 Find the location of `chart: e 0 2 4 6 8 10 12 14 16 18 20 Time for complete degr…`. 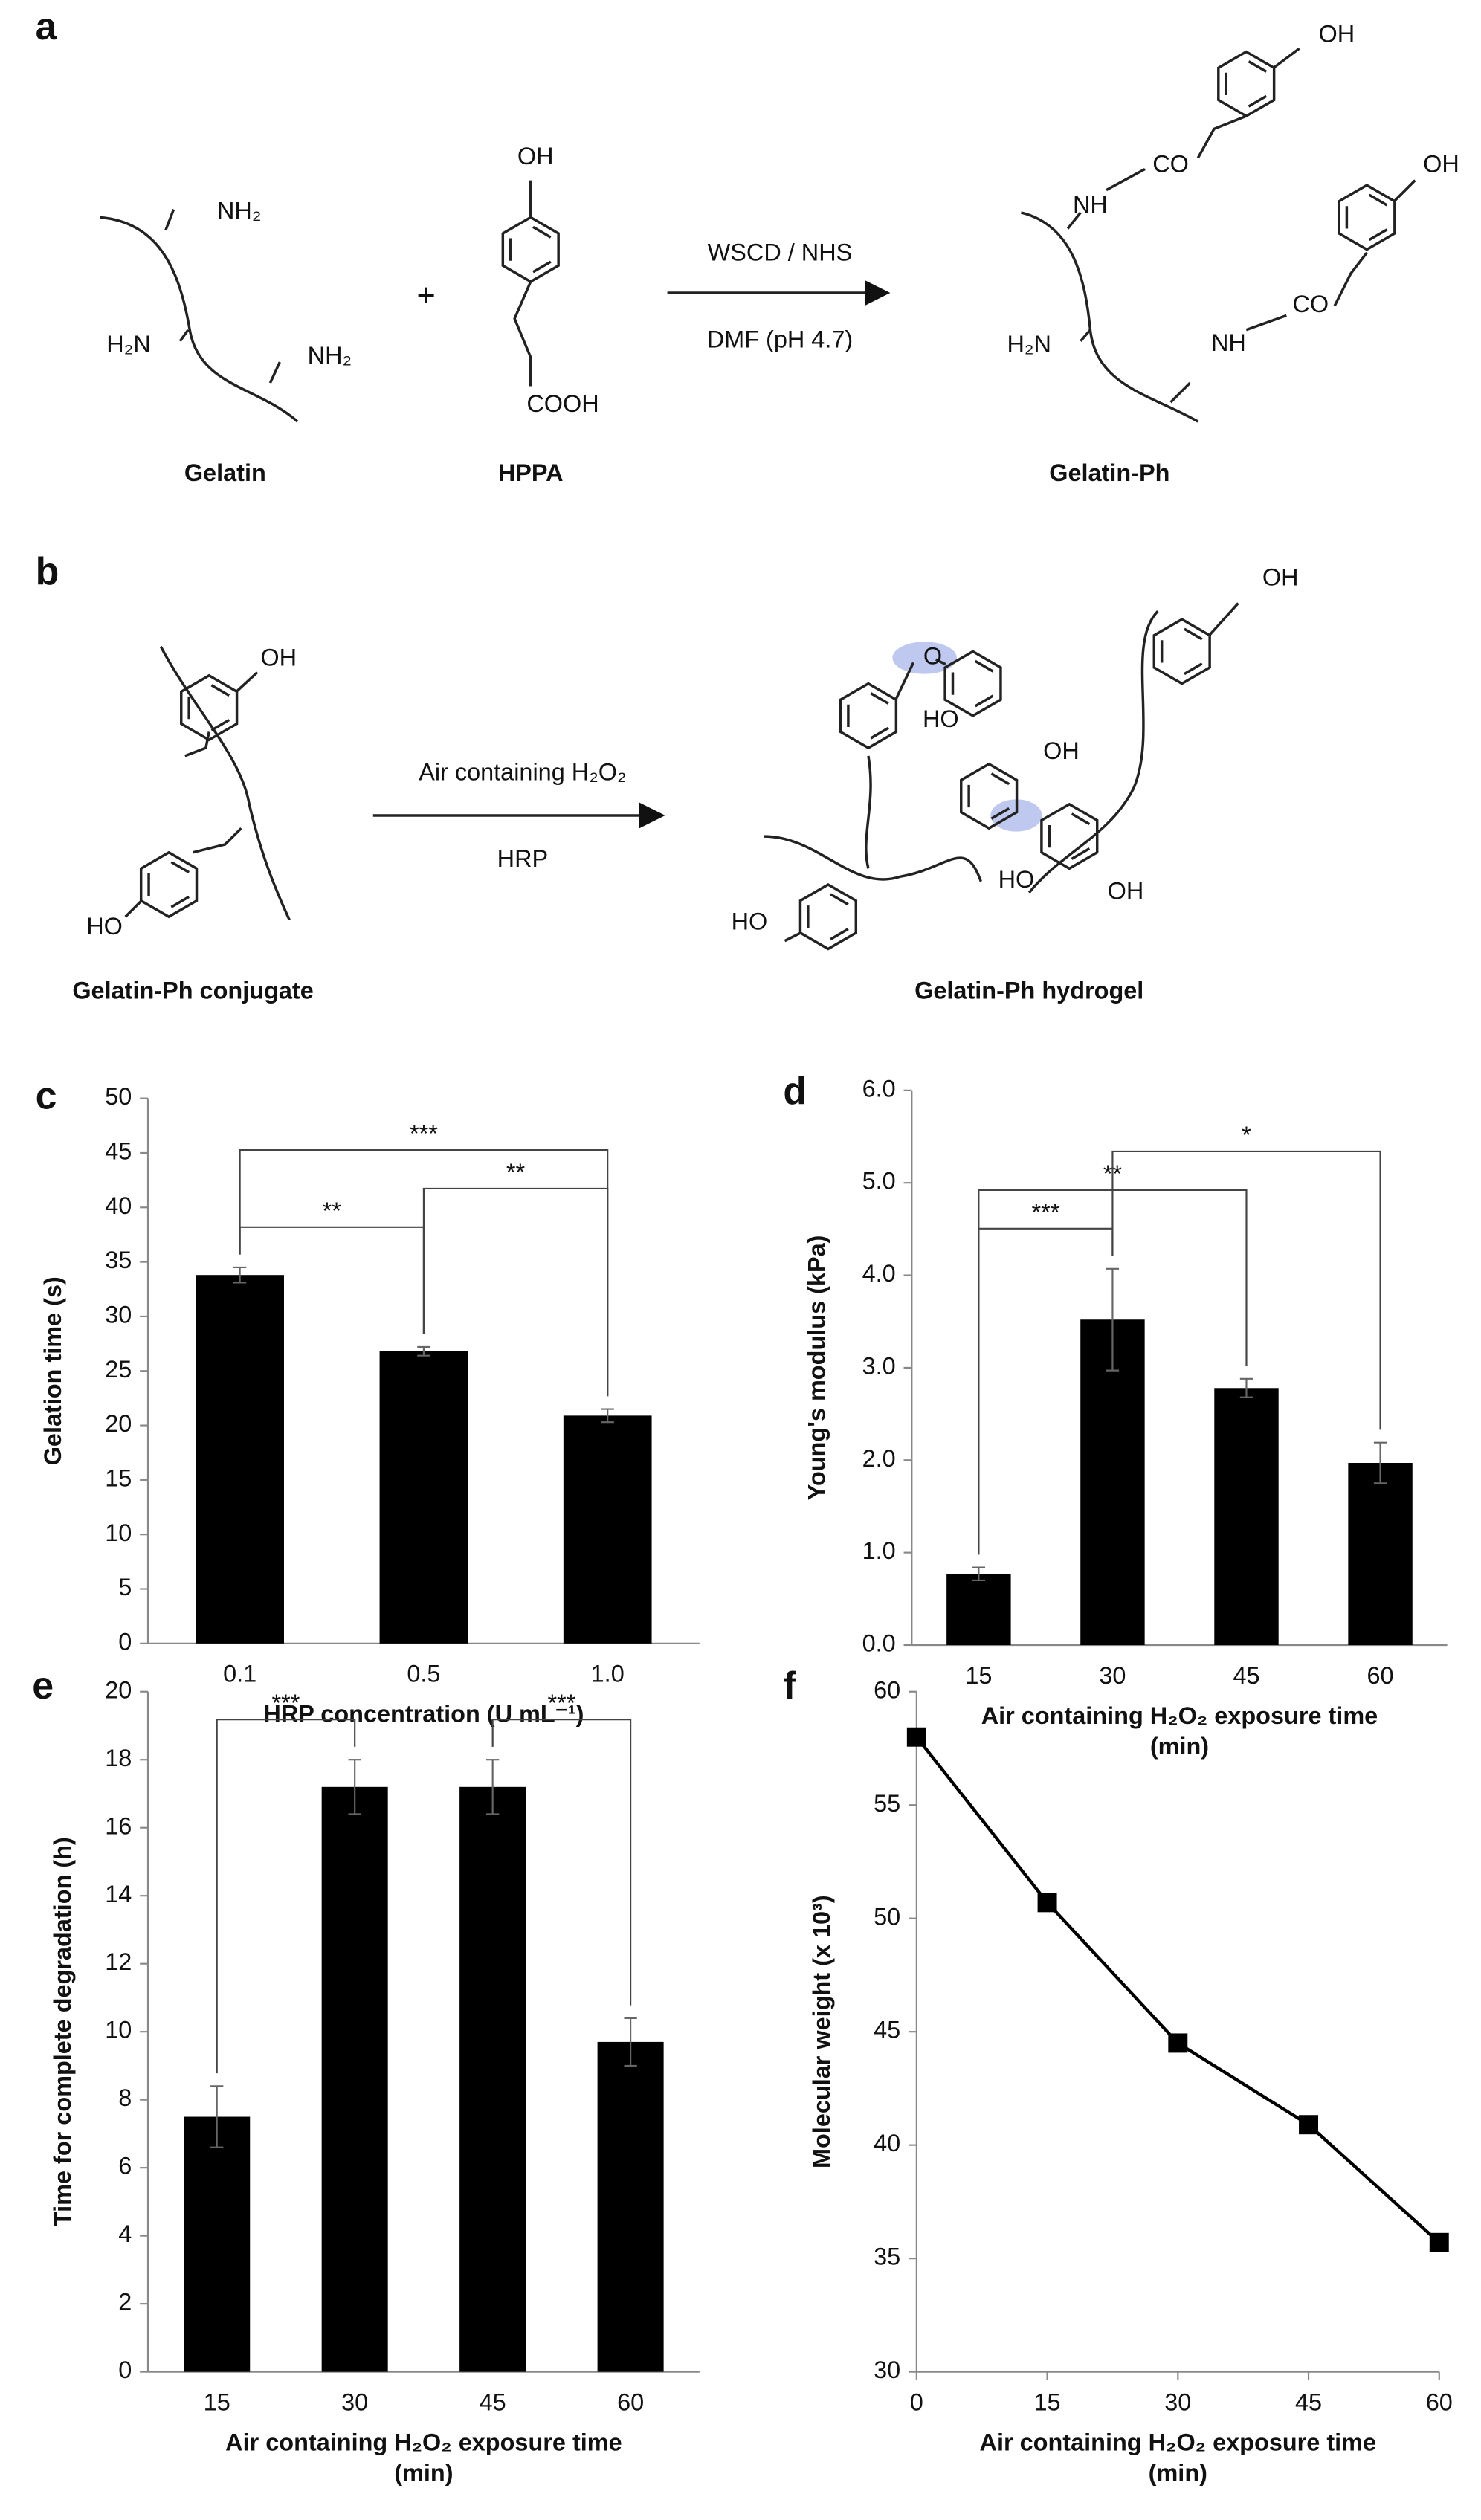

chart: e 0 2 4 6 8 10 12 14 16 18 20 Time for complete degr… is located at coordinates (366, 2076).